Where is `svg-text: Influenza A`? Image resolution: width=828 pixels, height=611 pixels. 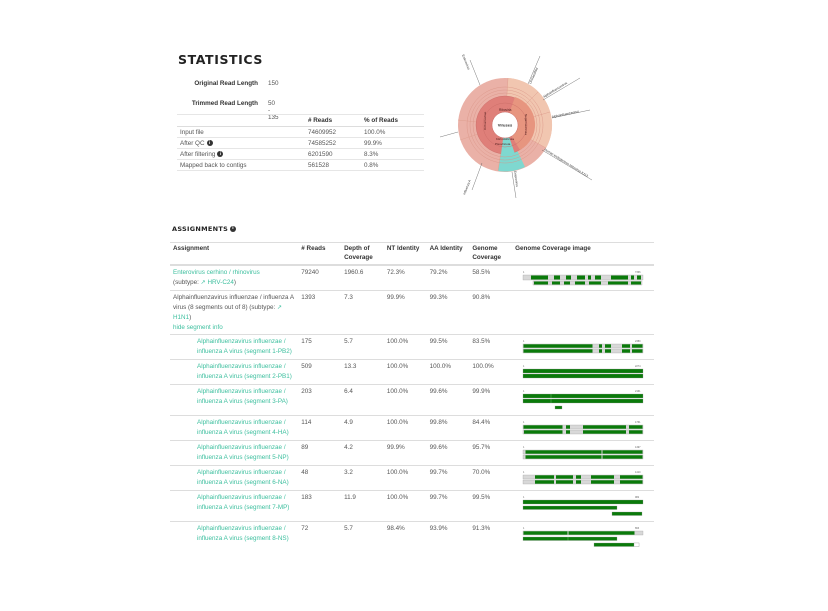 svg-text: Influenza A is located at coordinates (467, 186).